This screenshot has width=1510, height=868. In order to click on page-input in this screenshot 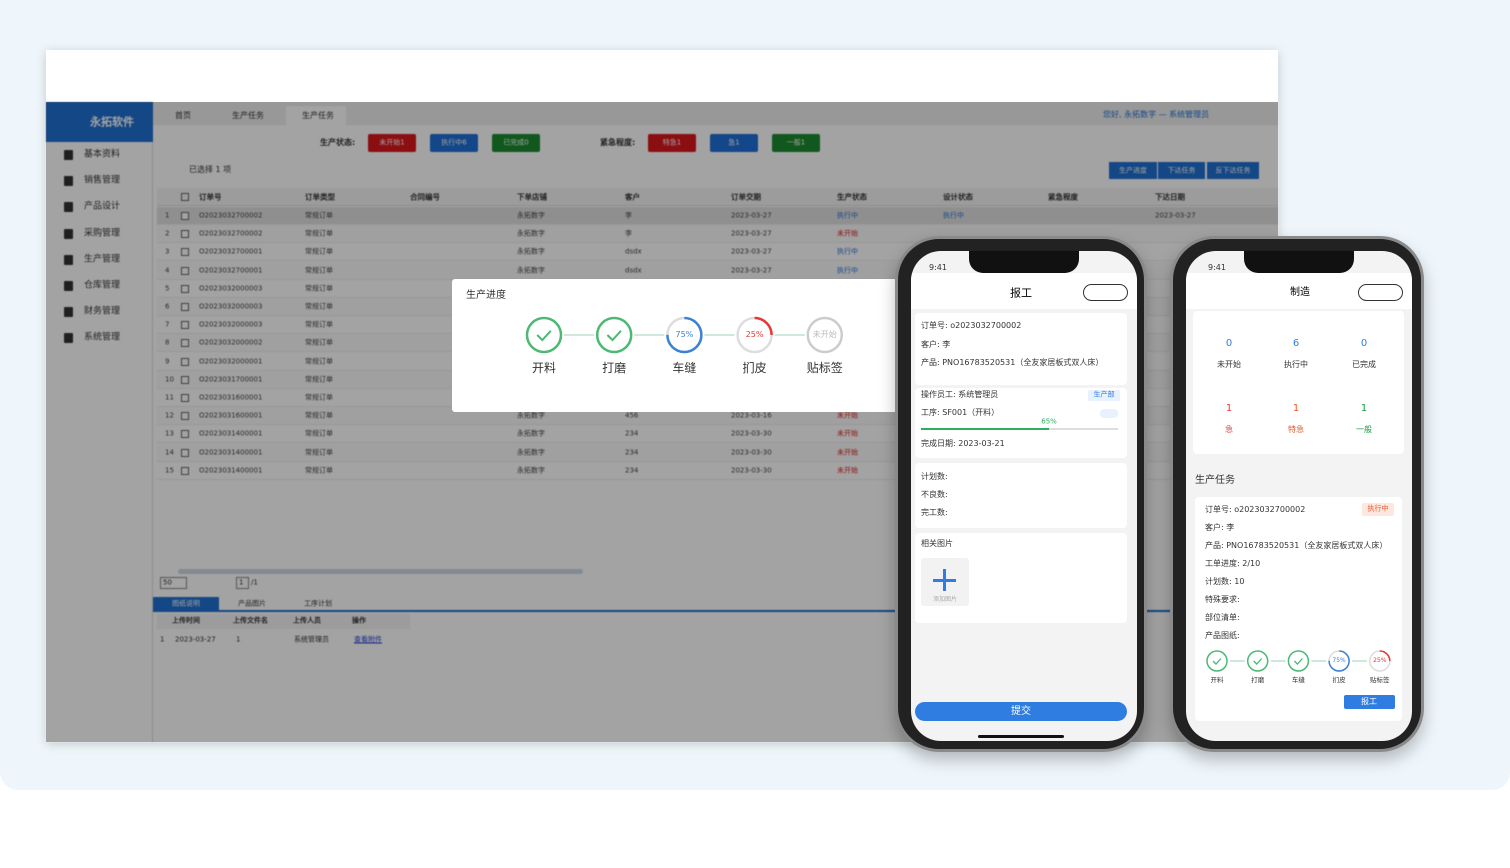, I will do `click(242, 583)`.